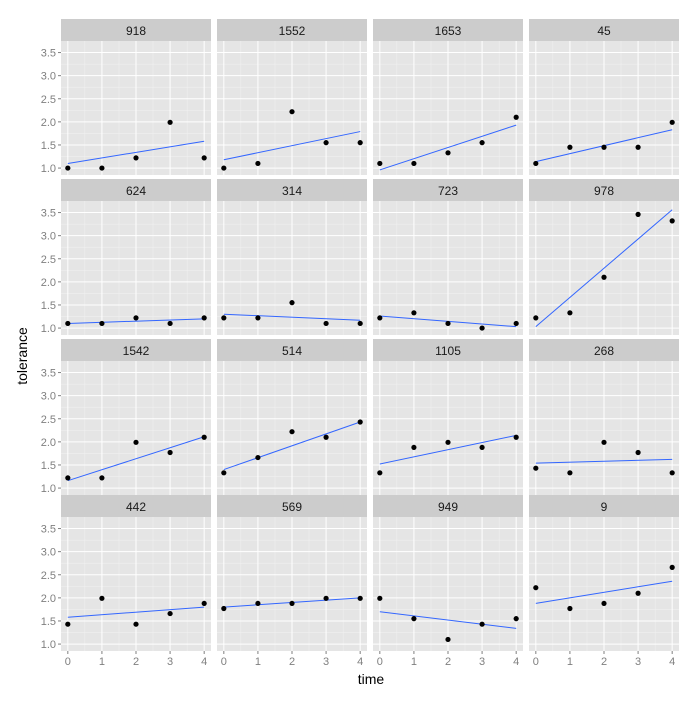 The width and height of the screenshot is (700, 705). I want to click on y-tick-label: 2.0, so click(48, 123).